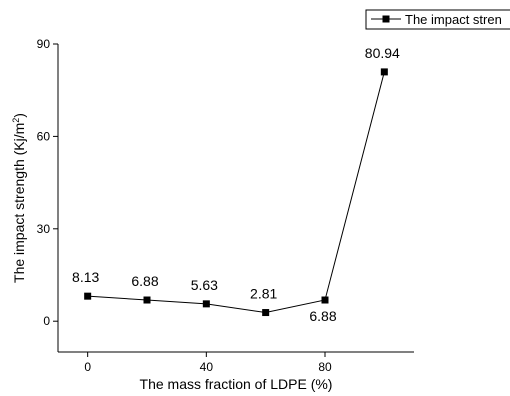 The image size is (510, 396). What do you see at coordinates (44, 229) in the screenshot?
I see `y-tick-label: 30` at bounding box center [44, 229].